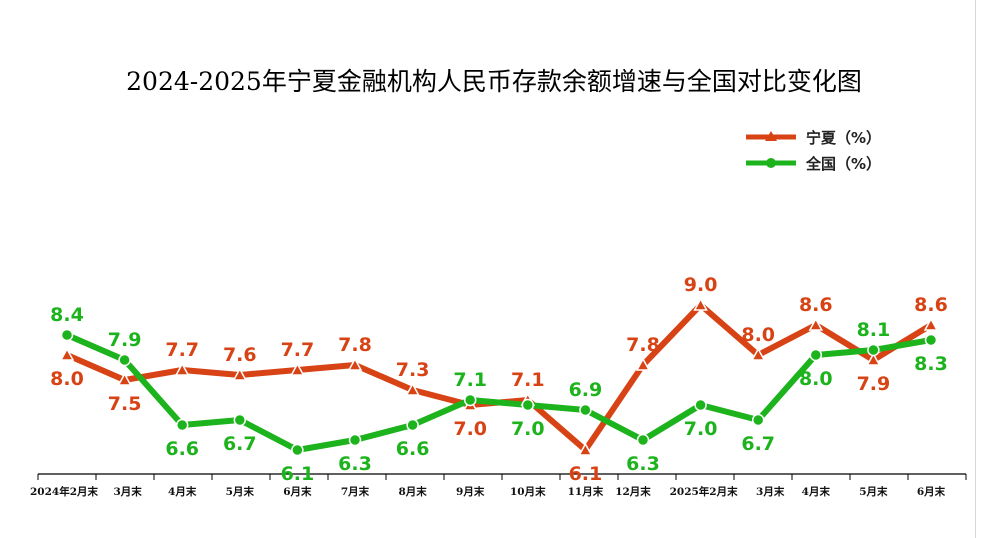  I want to click on frame-edge, so click(975, 269).